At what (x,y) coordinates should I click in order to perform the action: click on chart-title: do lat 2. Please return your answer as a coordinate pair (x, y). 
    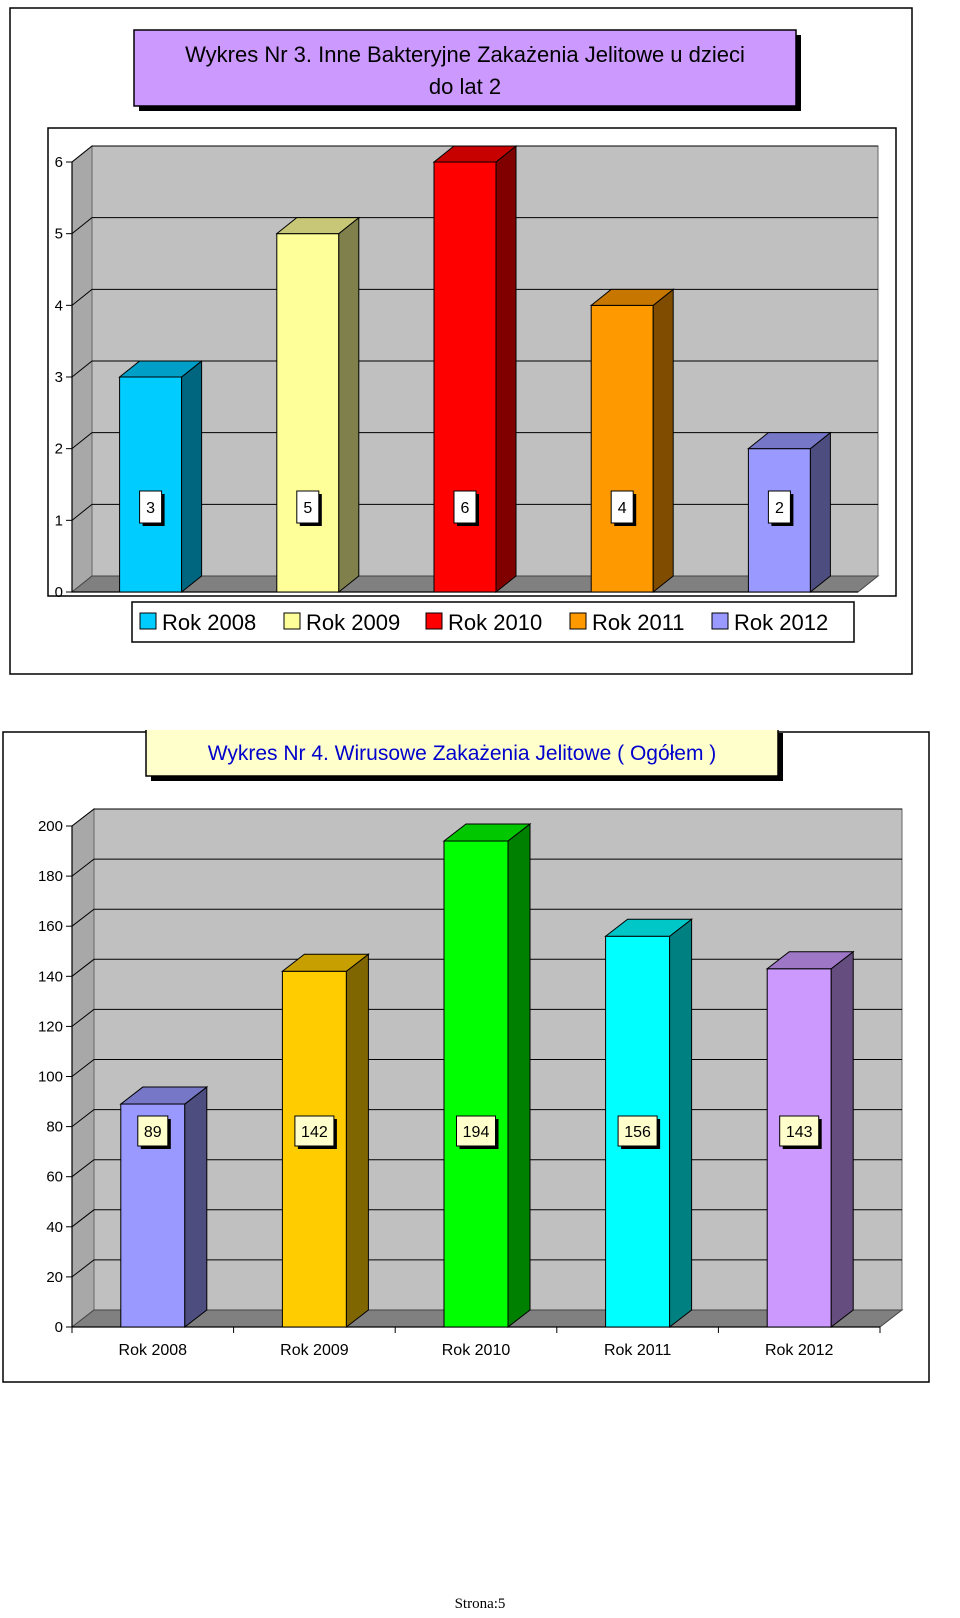
    Looking at the image, I should click on (465, 86).